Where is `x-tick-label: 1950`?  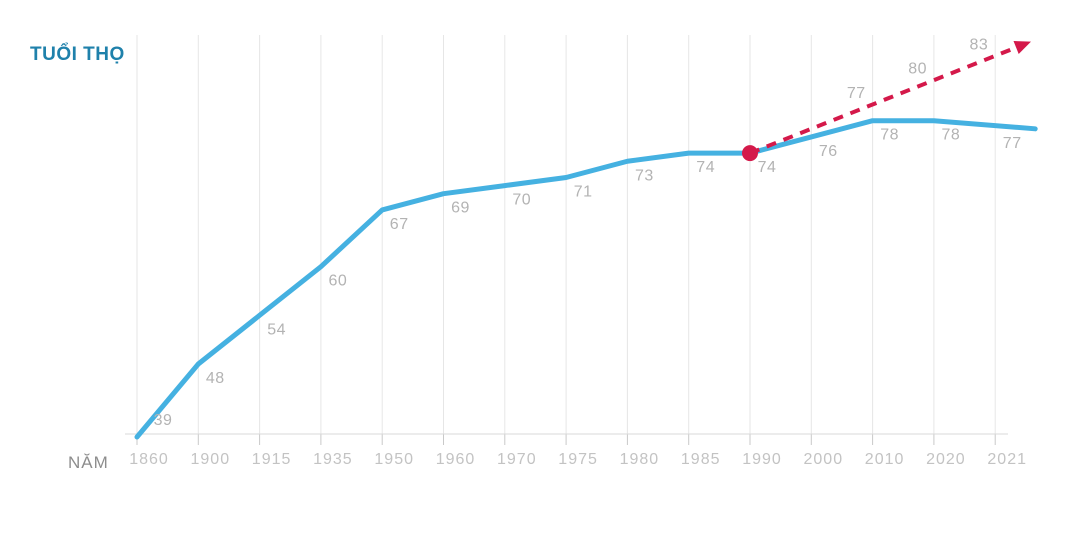
x-tick-label: 1950 is located at coordinates (394, 459).